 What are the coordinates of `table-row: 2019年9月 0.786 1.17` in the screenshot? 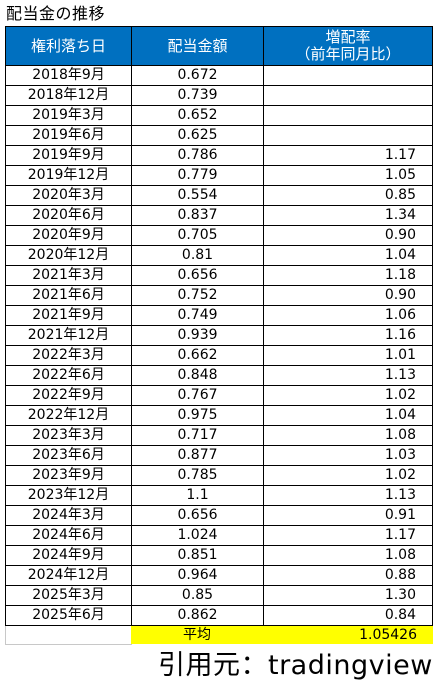 It's located at (219, 155).